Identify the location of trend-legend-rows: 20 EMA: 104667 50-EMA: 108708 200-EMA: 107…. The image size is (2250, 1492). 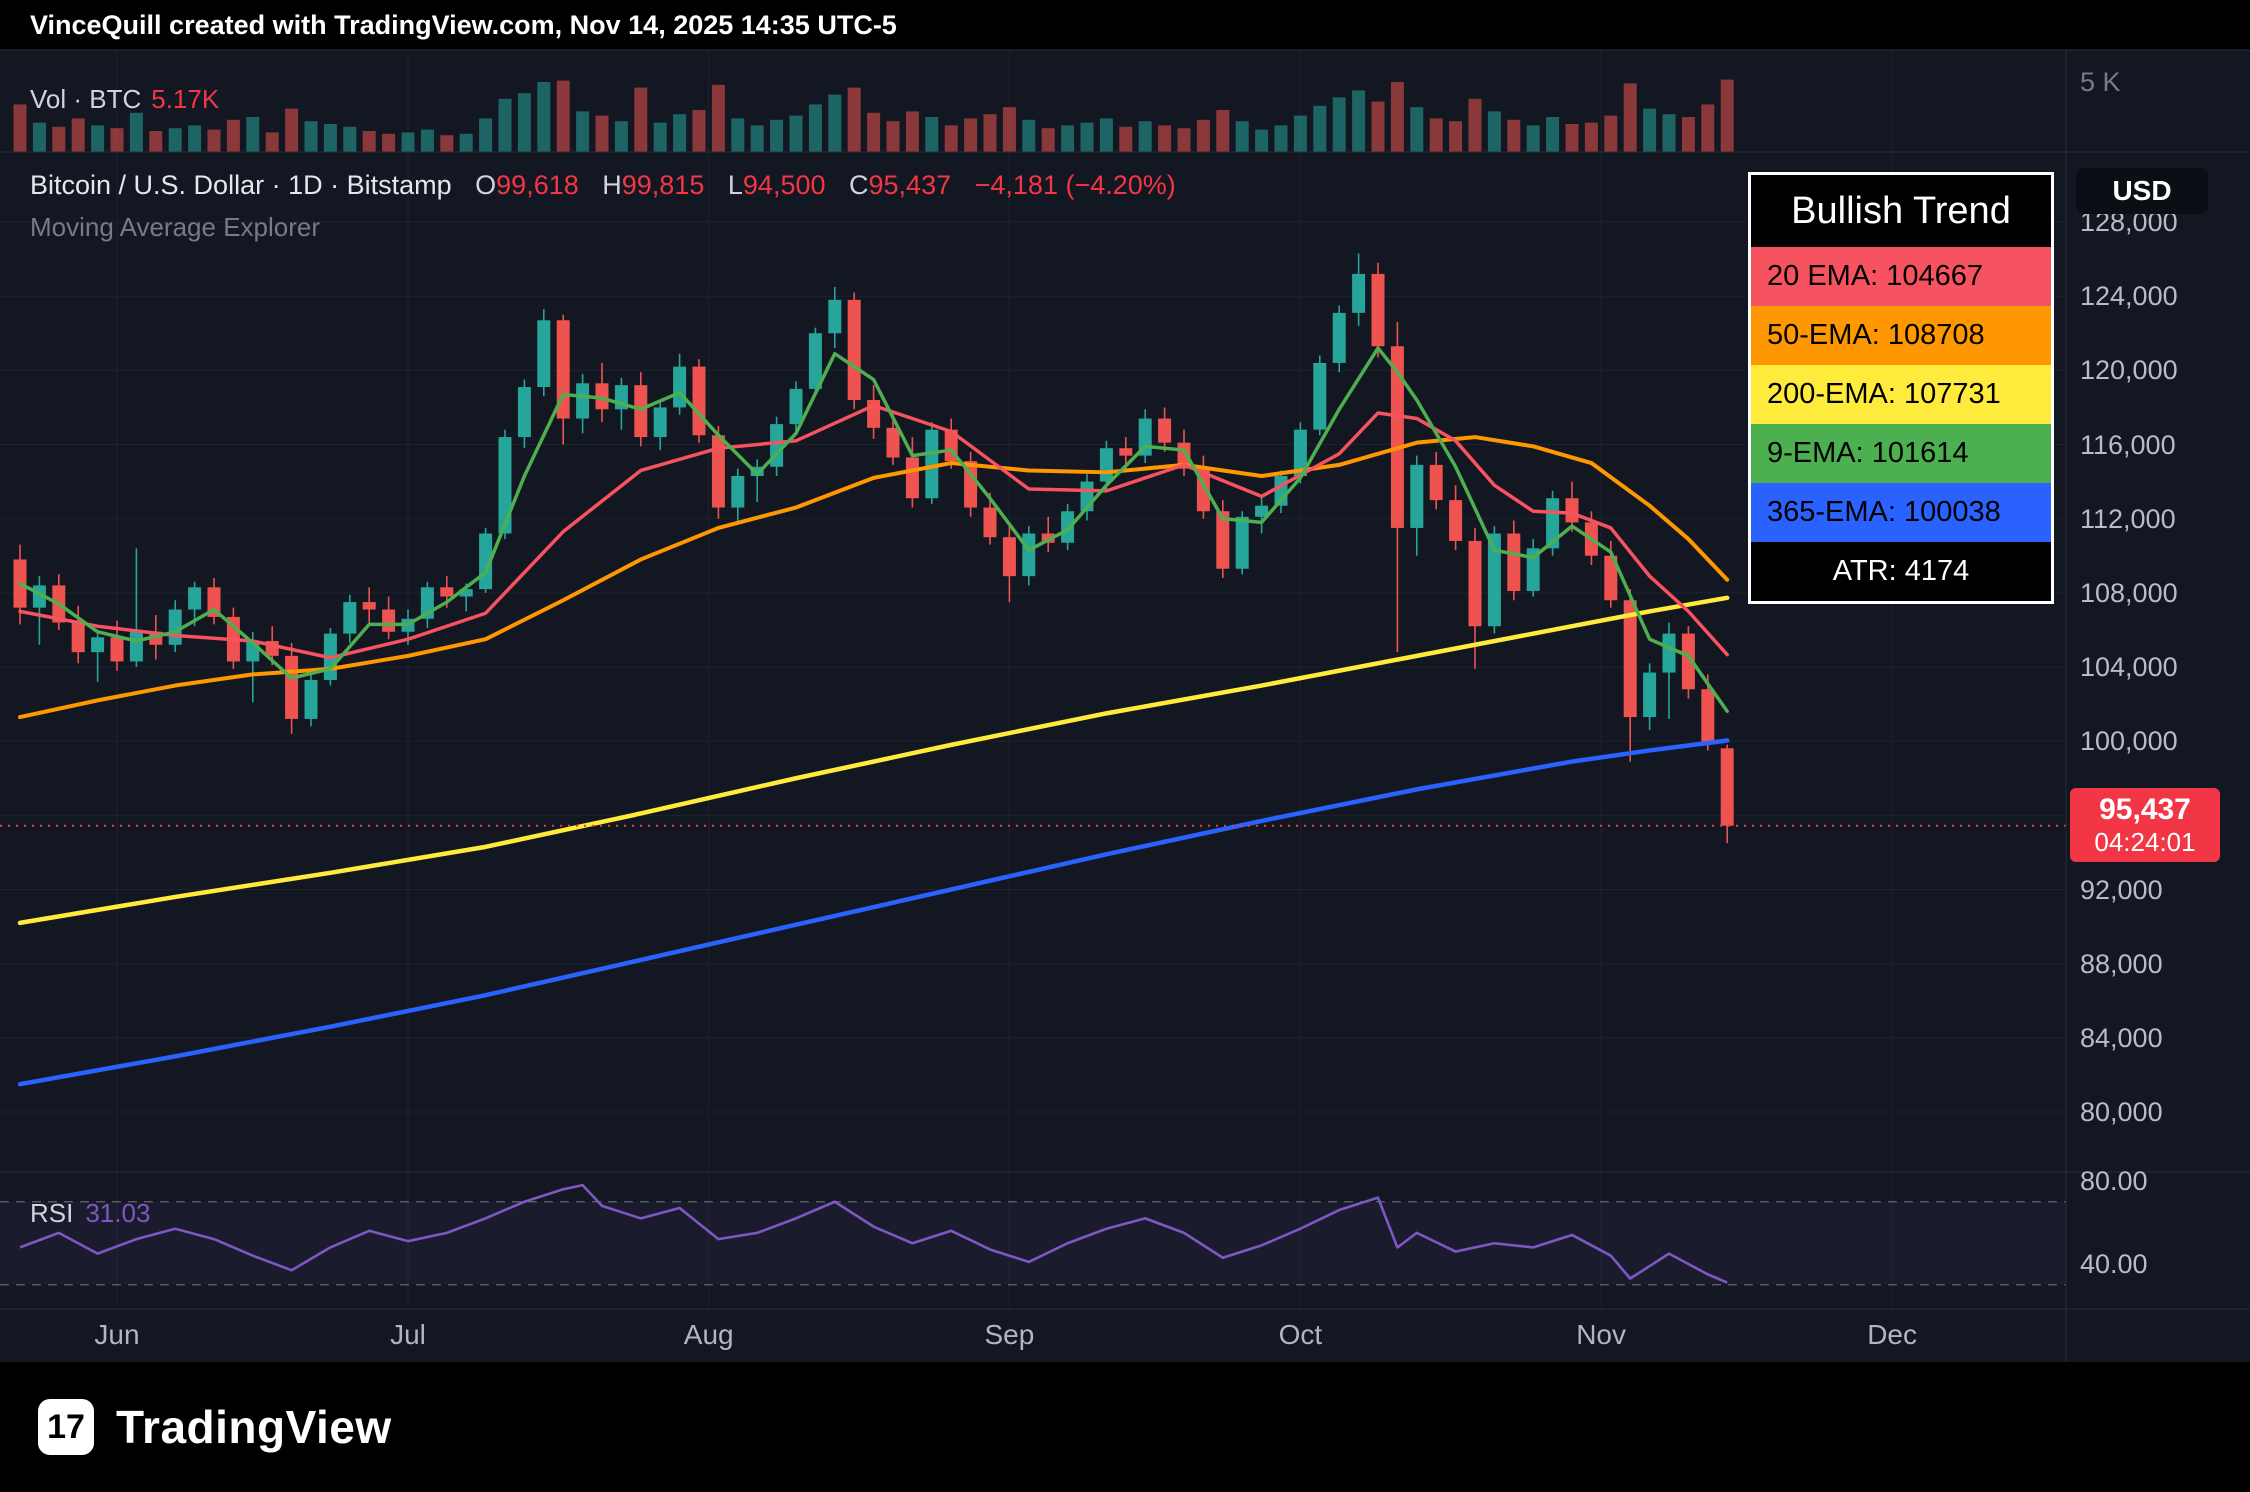
(1901, 424).